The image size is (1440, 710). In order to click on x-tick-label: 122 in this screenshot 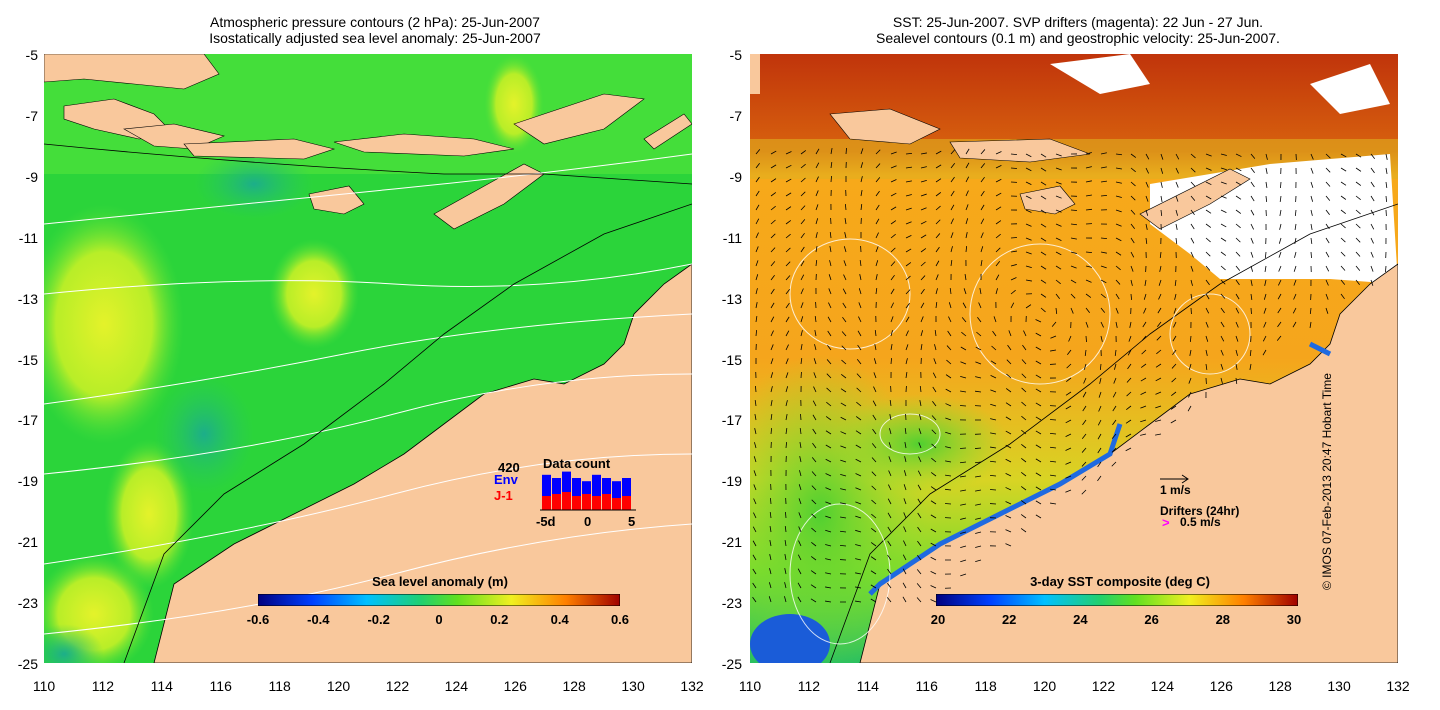, I will do `click(1103, 686)`.